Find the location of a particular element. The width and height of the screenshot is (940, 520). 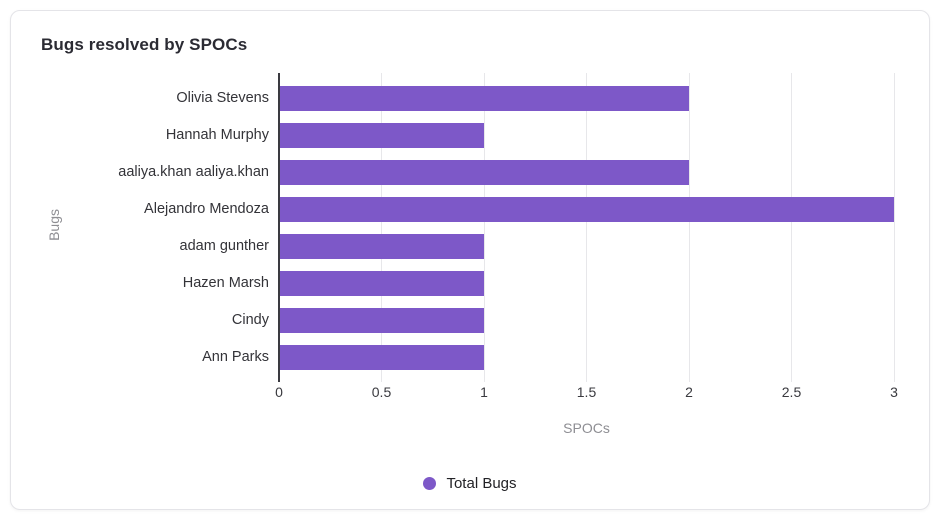

chart-title: Bugs resolved by SPOCs is located at coordinates (144, 44).